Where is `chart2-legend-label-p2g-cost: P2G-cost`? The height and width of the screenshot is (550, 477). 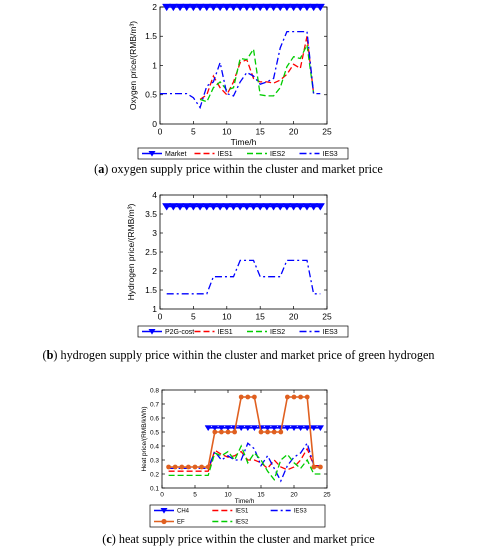
chart2-legend-label-p2g-cost: P2G-cost is located at coordinates (179, 332).